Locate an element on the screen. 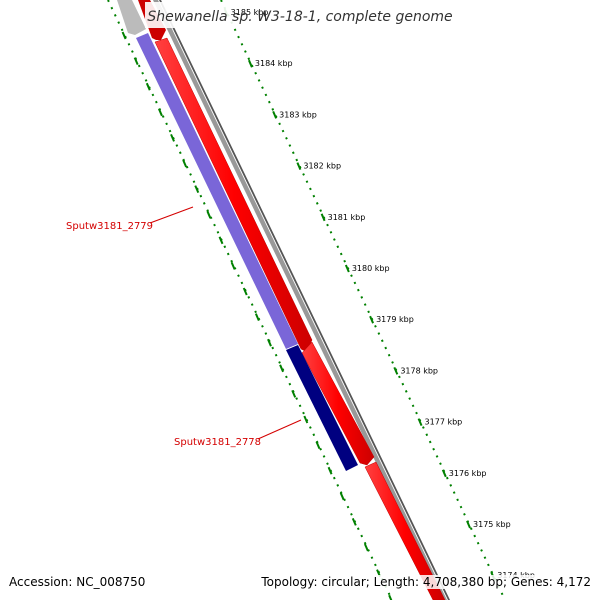 This screenshot has height=600, width=600. accession-text: Accession: NC_008750 is located at coordinates (77, 582).